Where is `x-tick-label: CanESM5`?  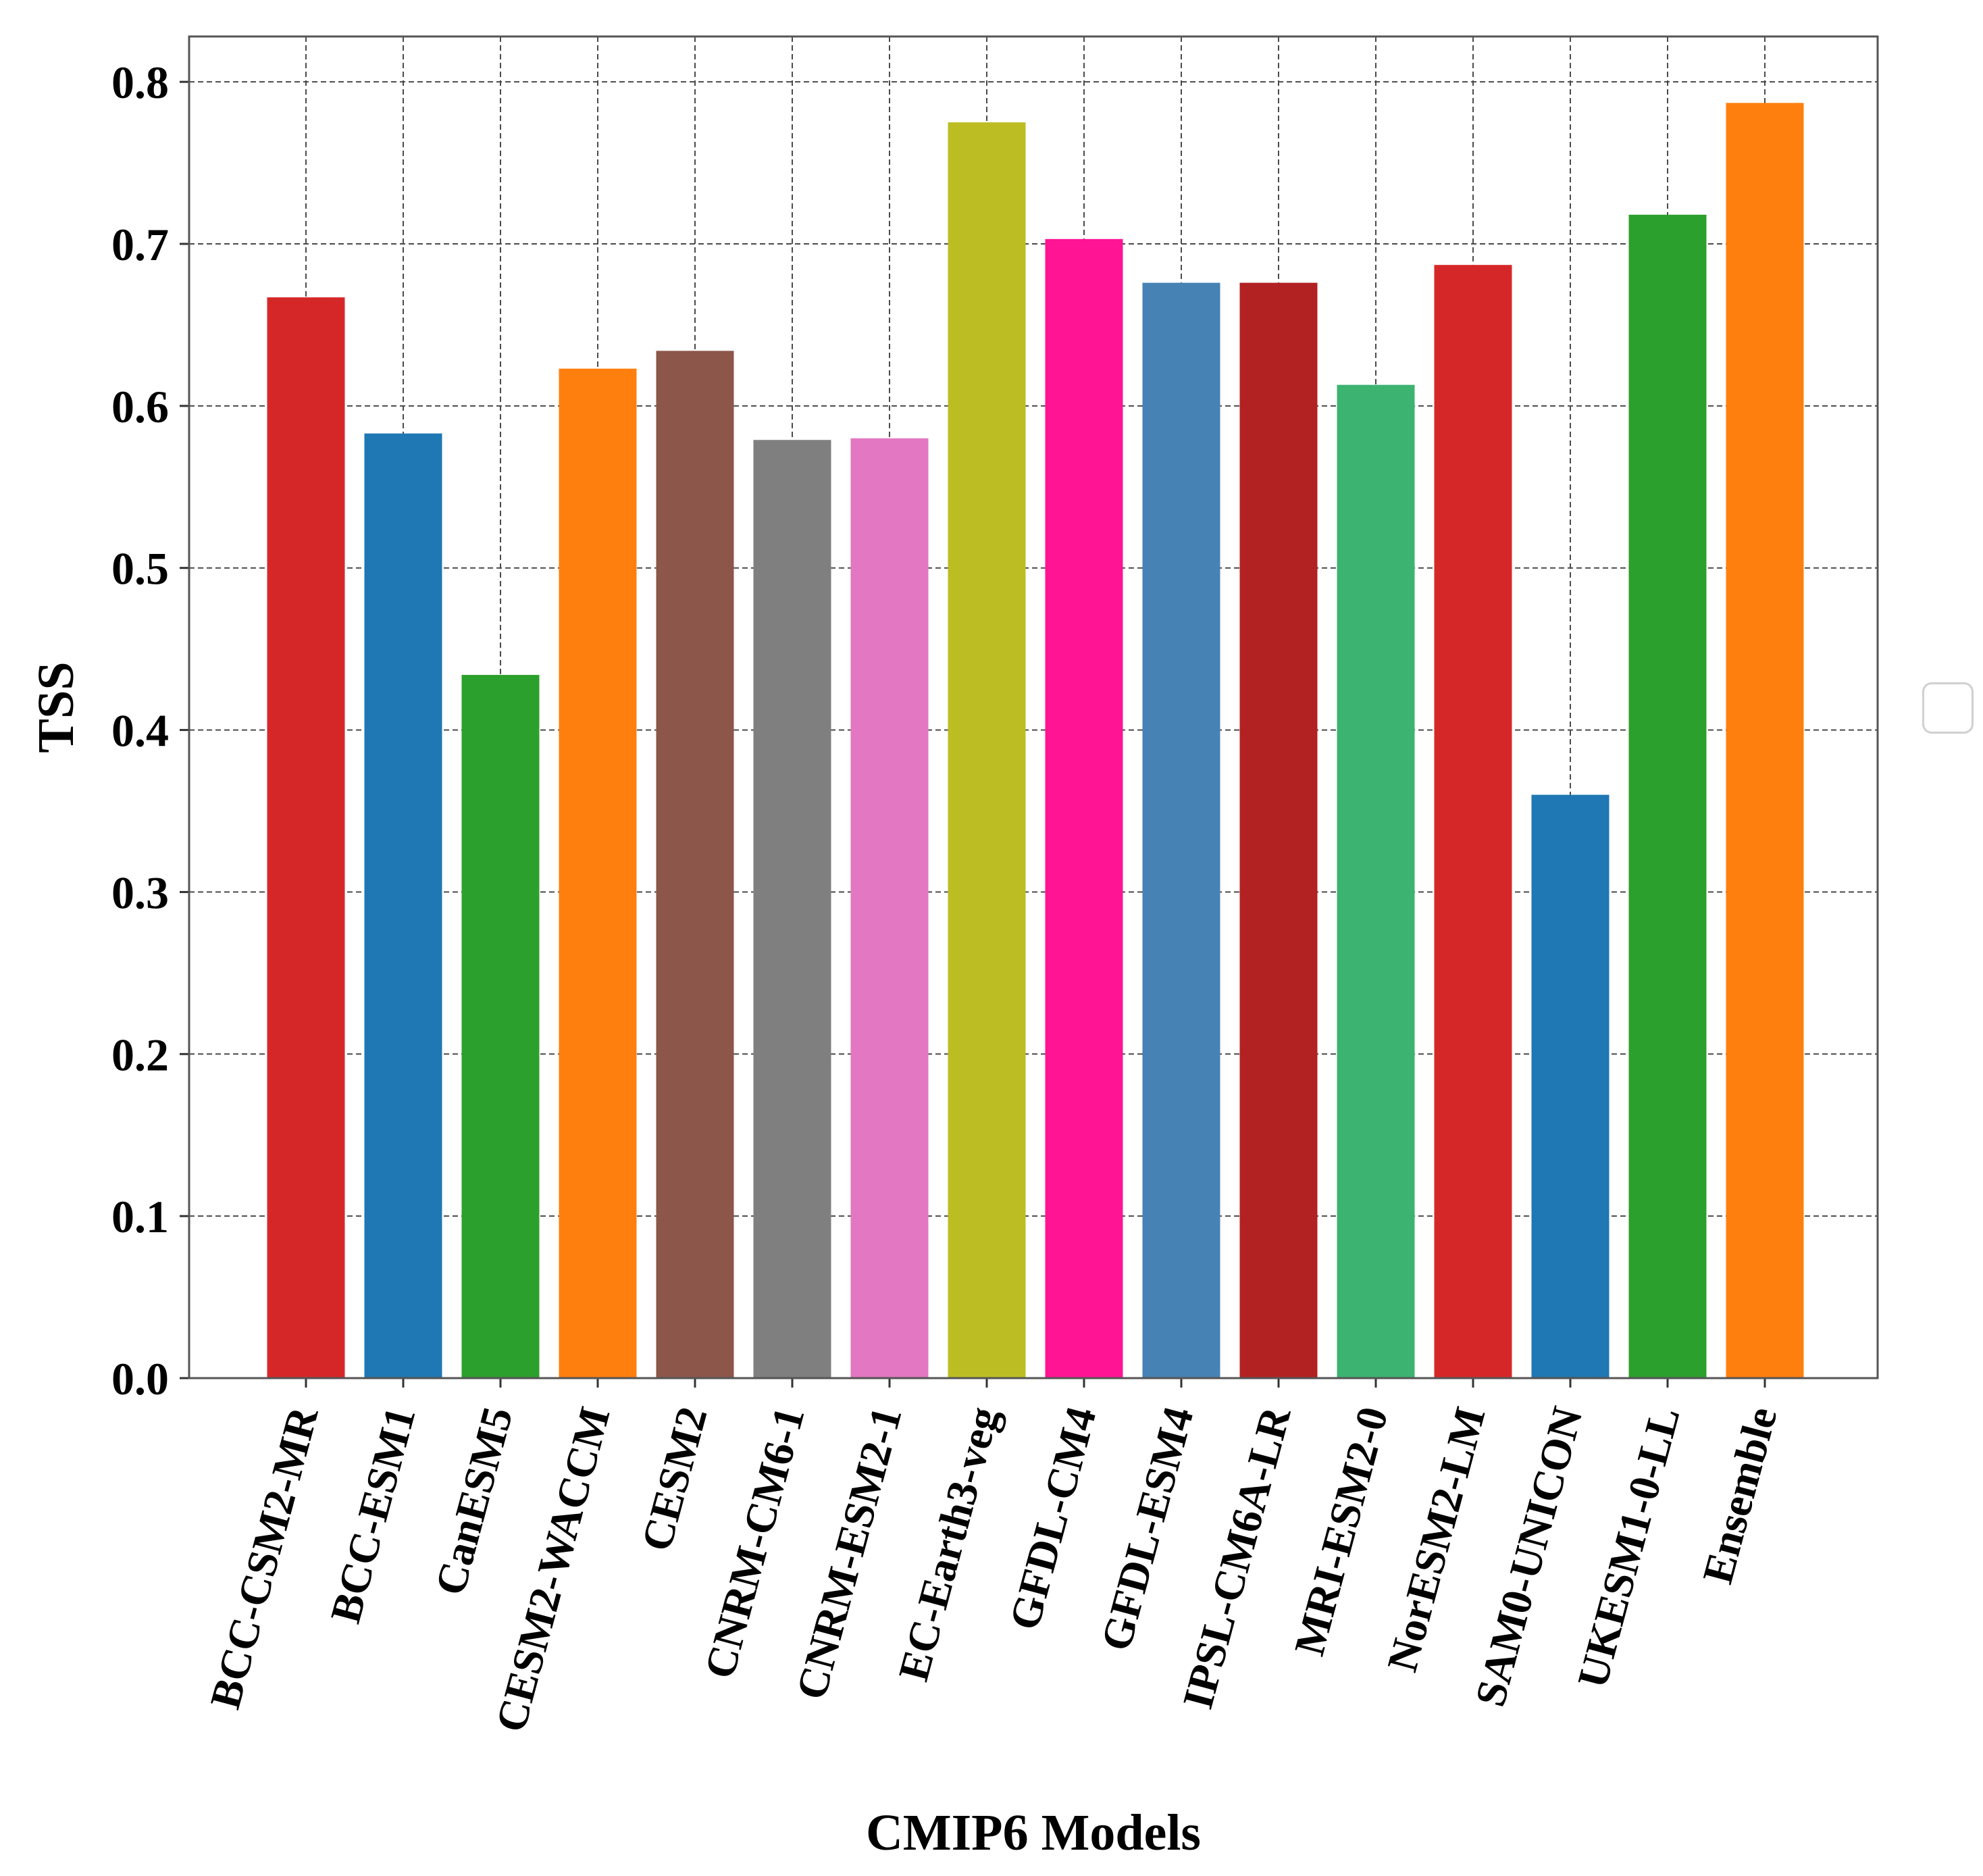
x-tick-label: CanESM5 is located at coordinates (474, 1501).